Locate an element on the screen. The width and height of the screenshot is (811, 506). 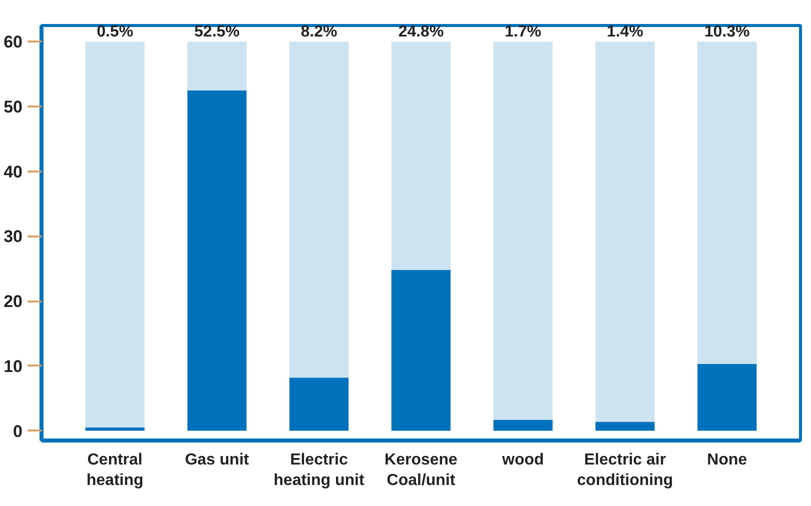
annotation: 1.4% is located at coordinates (625, 32).